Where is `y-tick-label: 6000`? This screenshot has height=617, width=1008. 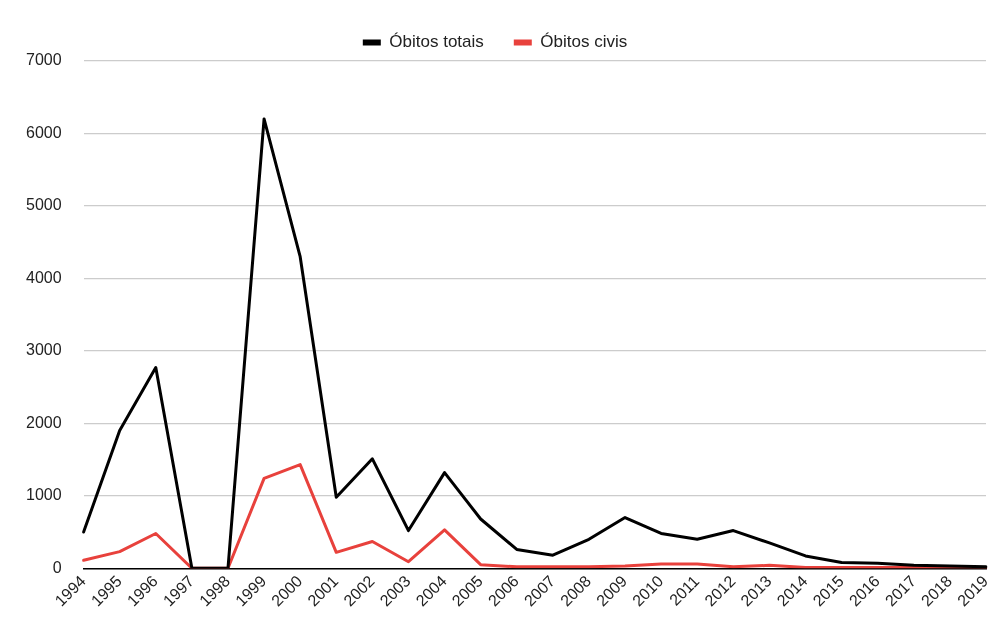 y-tick-label: 6000 is located at coordinates (44, 132).